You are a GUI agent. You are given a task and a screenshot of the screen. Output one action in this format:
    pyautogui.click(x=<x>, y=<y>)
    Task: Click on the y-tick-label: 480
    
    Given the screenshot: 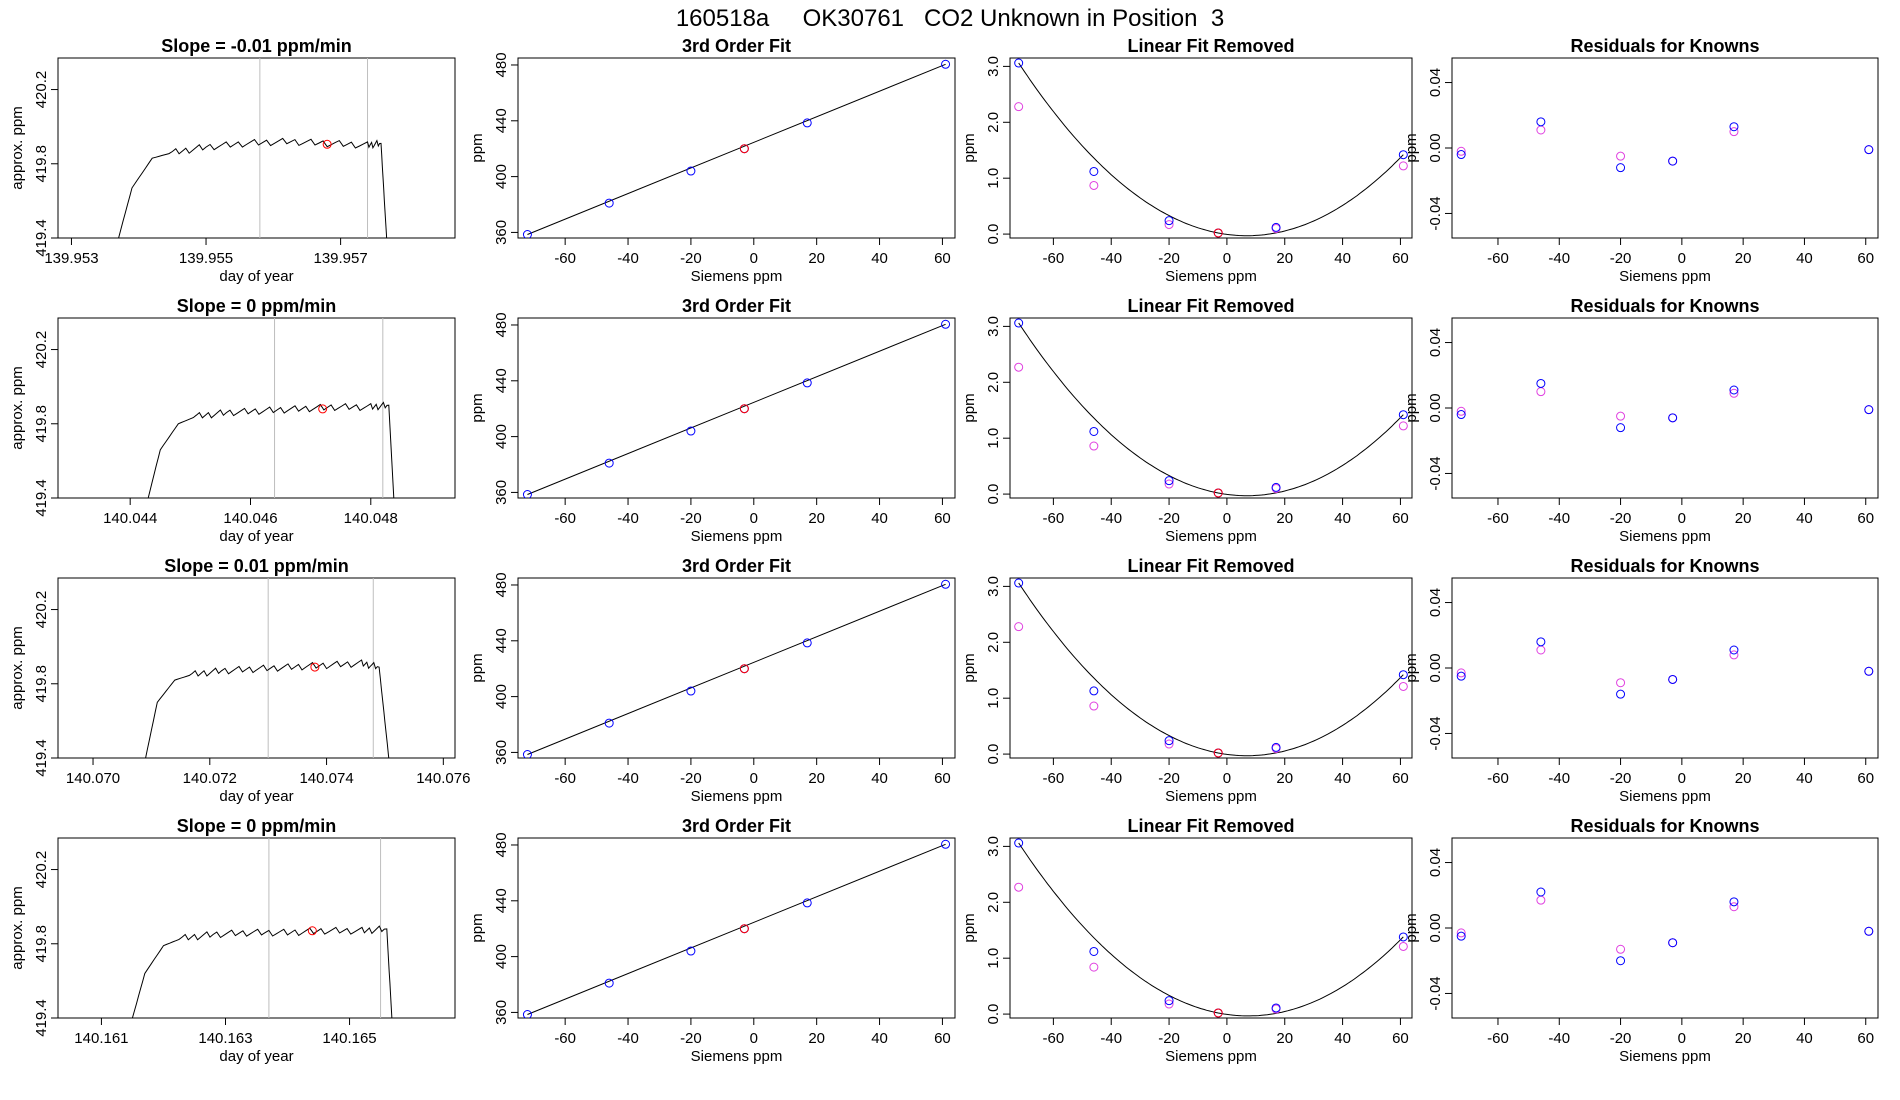 What is the action you would take?
    pyautogui.click(x=501, y=64)
    